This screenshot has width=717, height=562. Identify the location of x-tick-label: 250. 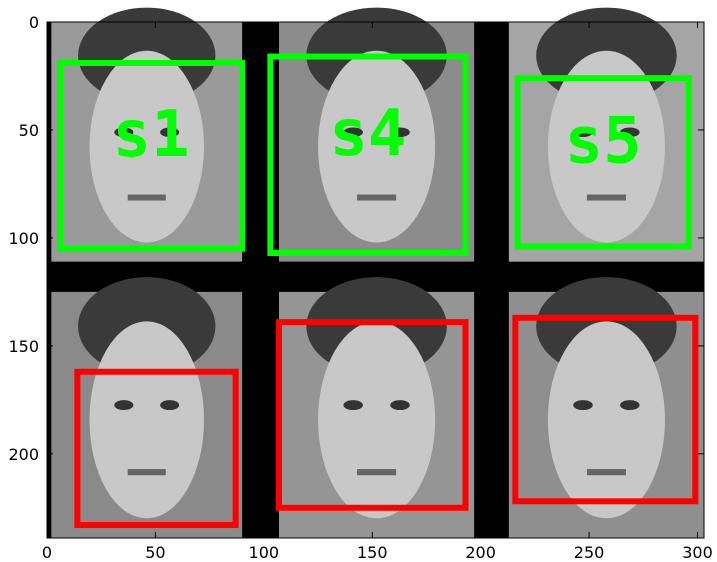
(589, 552).